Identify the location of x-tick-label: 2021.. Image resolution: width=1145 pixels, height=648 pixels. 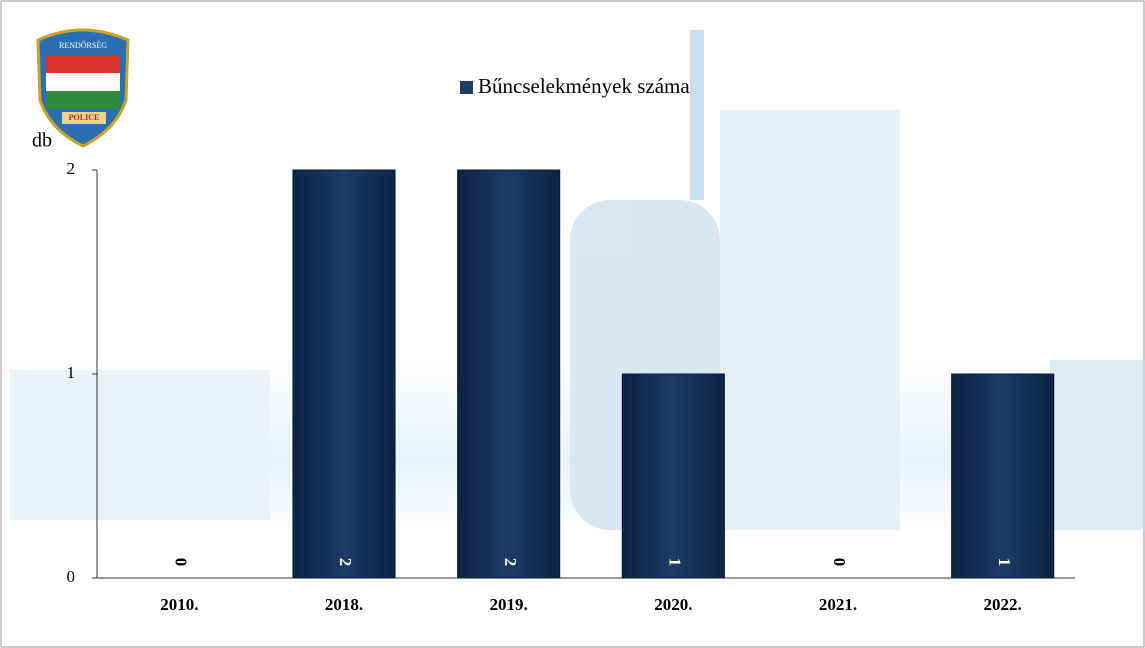
(838, 604).